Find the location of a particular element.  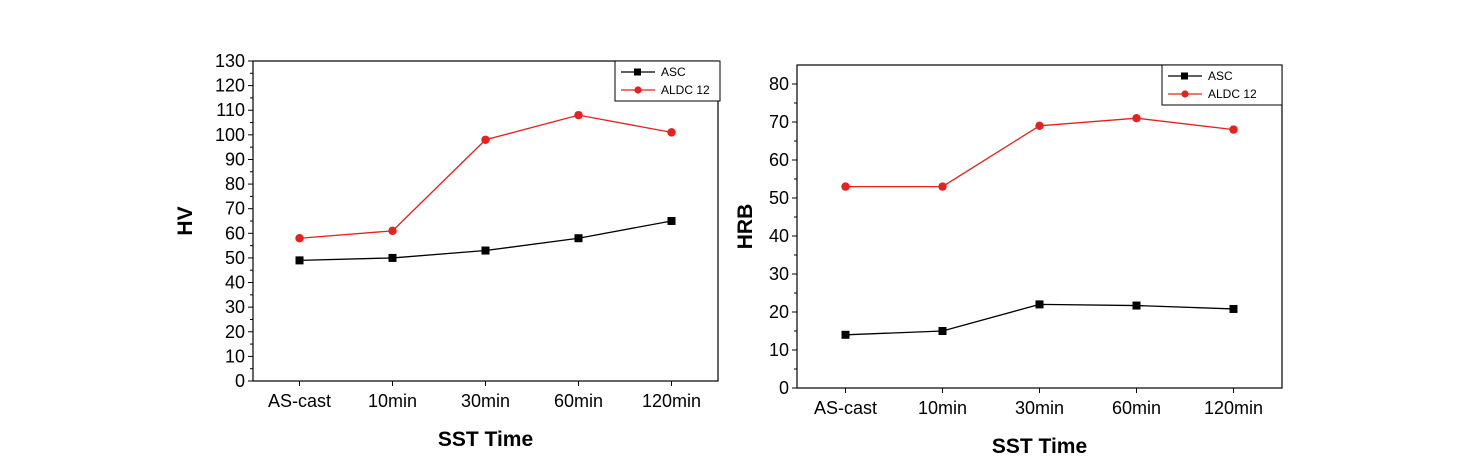

y-axis-title: HRB is located at coordinates (745, 227).